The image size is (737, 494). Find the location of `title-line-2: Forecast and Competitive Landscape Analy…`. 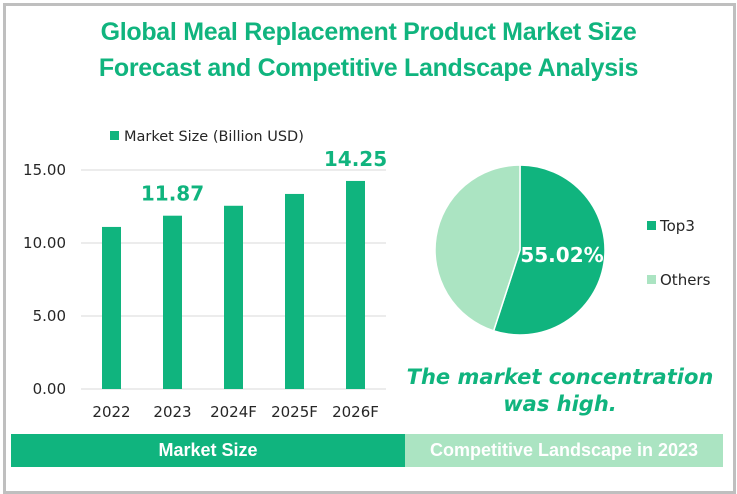

title-line-2: Forecast and Competitive Landscape Analy… is located at coordinates (368, 68).